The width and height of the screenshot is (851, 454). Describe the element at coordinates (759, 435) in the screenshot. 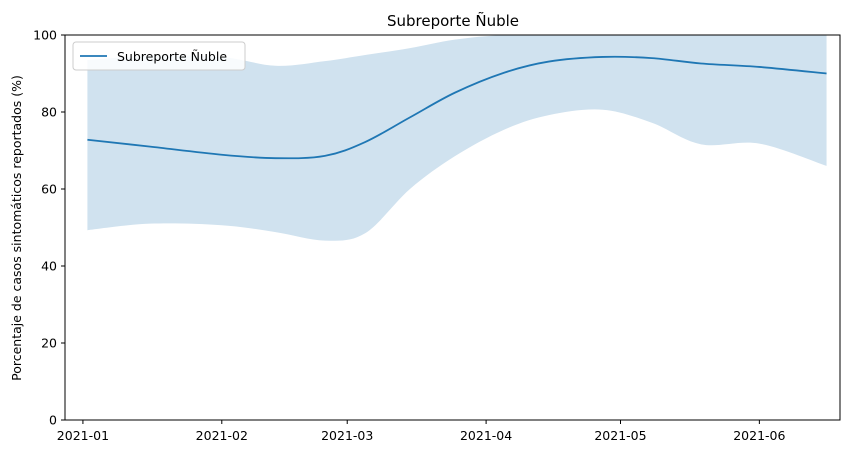

I see `x-tick-label: 2021-06` at that location.